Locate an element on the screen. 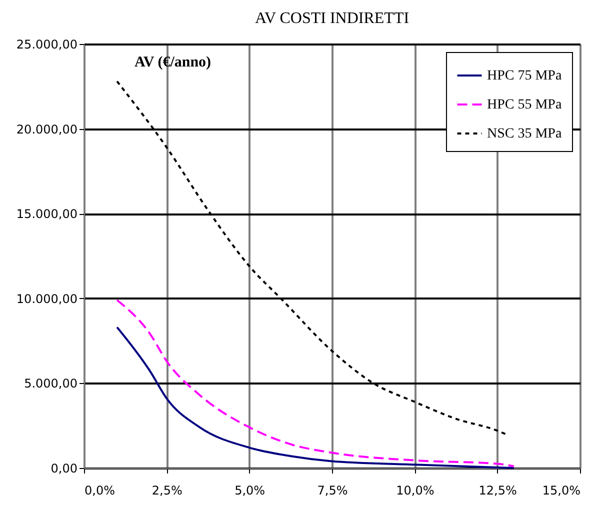  y-axis-title: AV (€/anno) is located at coordinates (173, 62).